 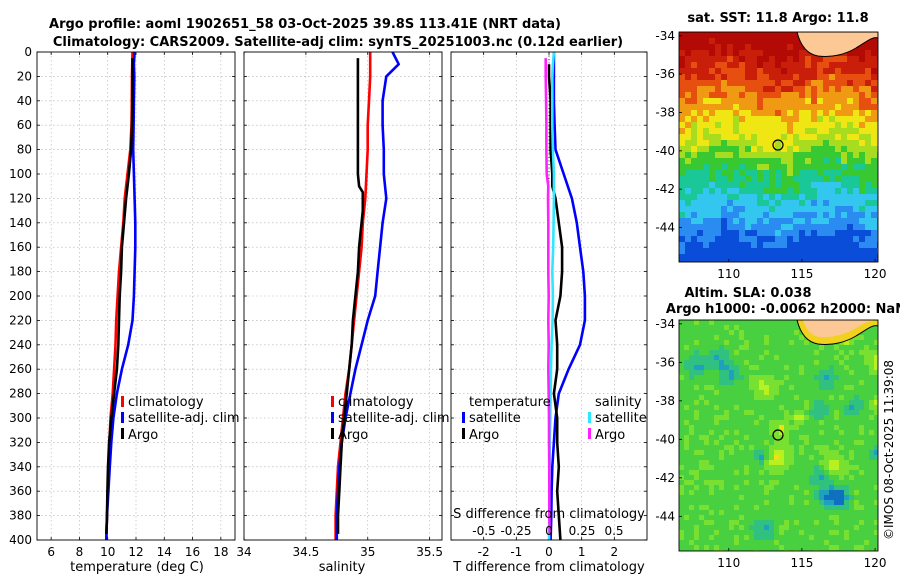 I want to click on x-tick-label: -2, so click(x=484, y=552).